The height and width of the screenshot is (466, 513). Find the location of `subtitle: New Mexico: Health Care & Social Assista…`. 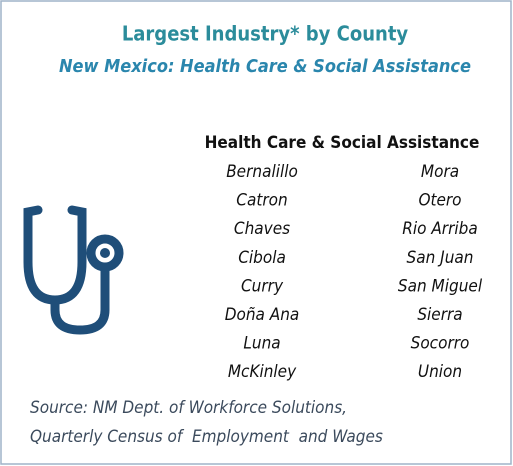

subtitle: New Mexico: Health Care & Social Assista… is located at coordinates (265, 66).